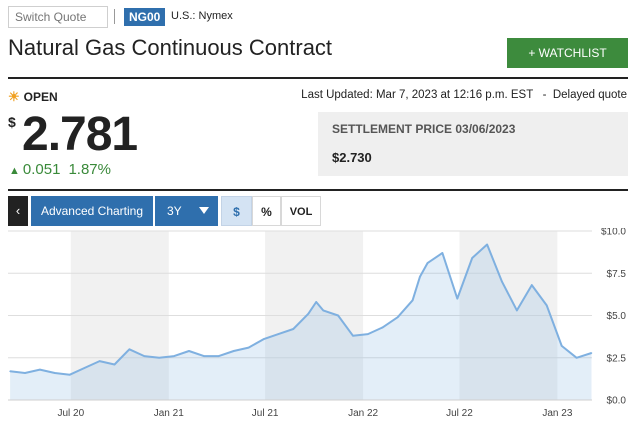  I want to click on up-arrow-icon: ▲, so click(14, 171).